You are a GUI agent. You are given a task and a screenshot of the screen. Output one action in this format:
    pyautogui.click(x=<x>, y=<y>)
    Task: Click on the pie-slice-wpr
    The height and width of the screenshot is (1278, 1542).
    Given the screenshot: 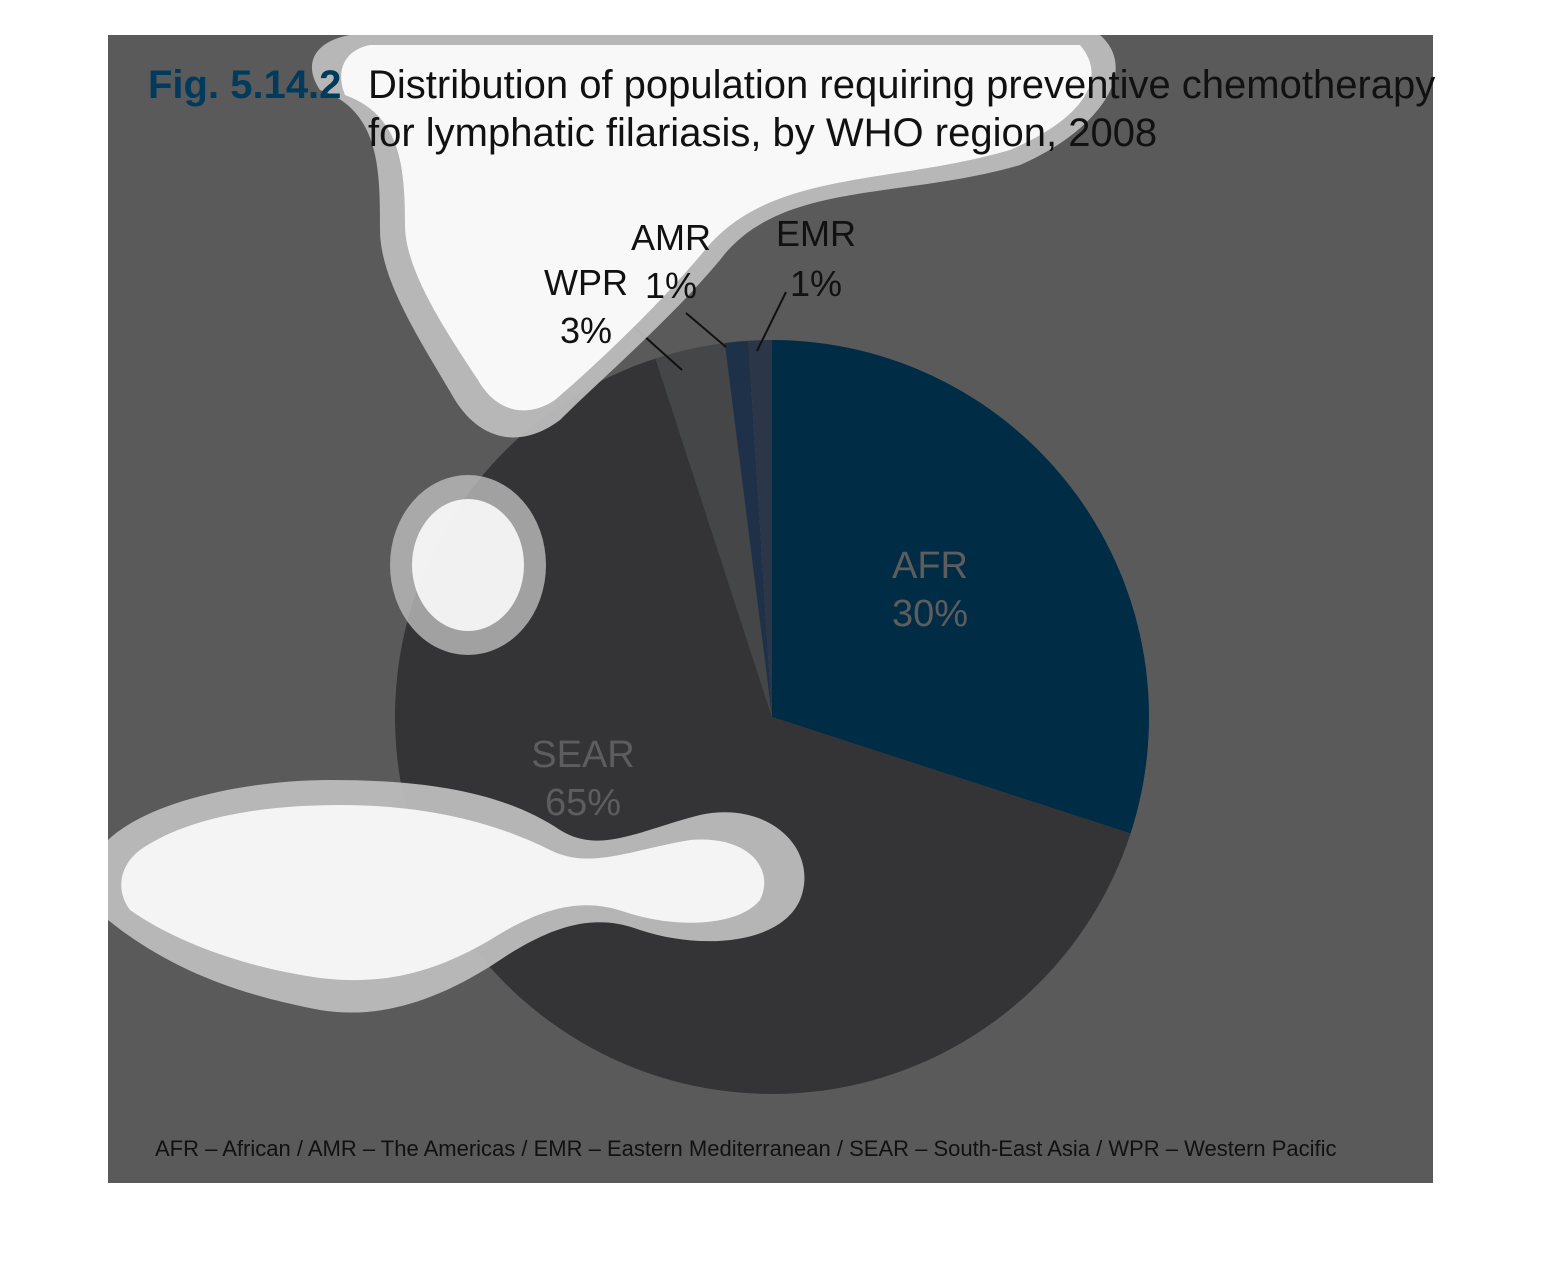 What is the action you would take?
    pyautogui.click(x=713, y=529)
    